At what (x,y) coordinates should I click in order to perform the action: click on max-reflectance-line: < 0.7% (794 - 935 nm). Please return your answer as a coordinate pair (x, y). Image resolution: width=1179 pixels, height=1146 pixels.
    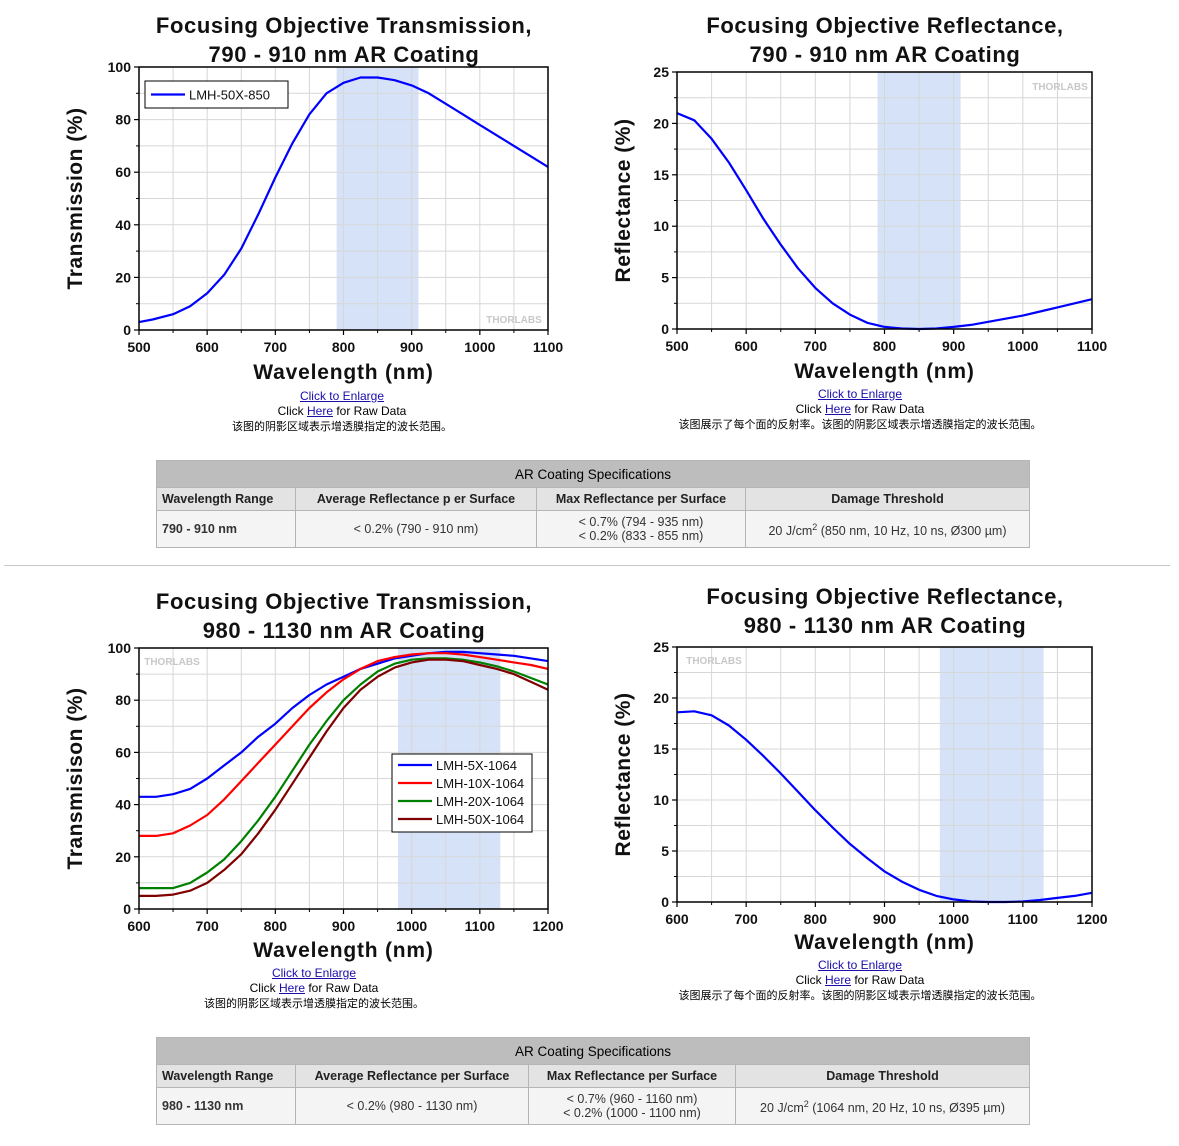
    Looking at the image, I should click on (641, 522).